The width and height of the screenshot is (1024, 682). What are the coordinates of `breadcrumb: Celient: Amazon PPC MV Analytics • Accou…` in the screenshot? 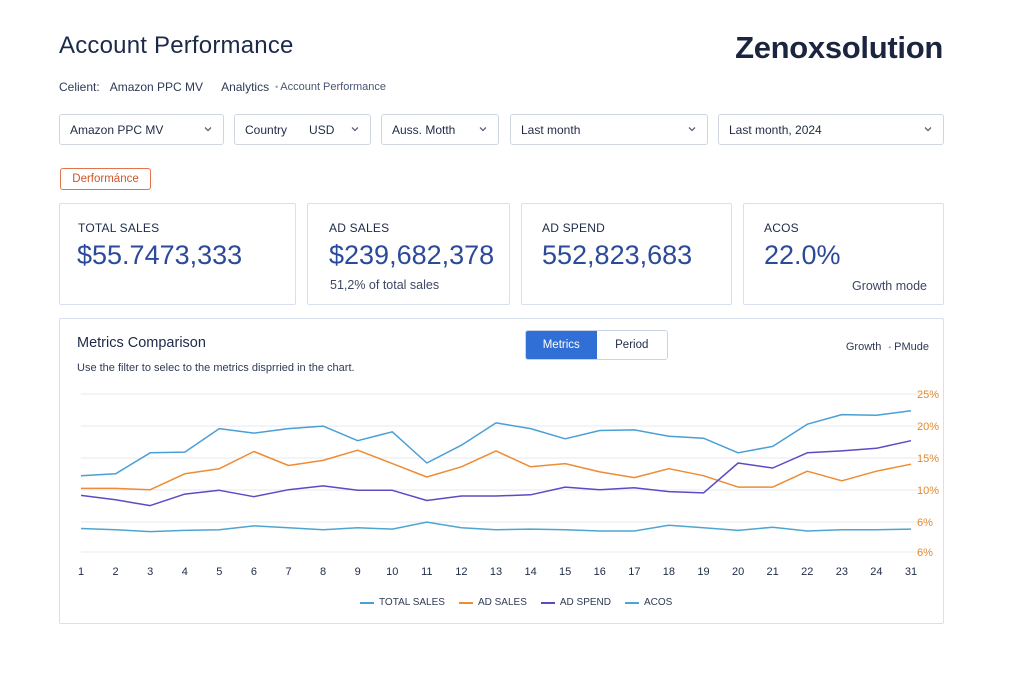 It's located at (222, 87).